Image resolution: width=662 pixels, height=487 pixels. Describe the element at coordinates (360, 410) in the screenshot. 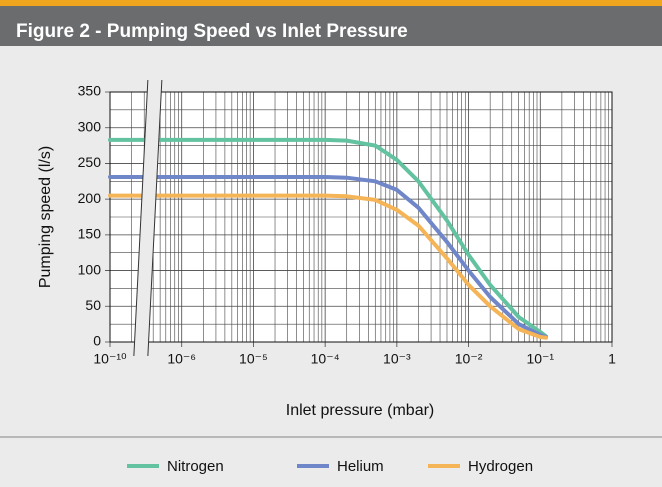

I see `x-axis-label: Inlet pressure (mbar)` at that location.